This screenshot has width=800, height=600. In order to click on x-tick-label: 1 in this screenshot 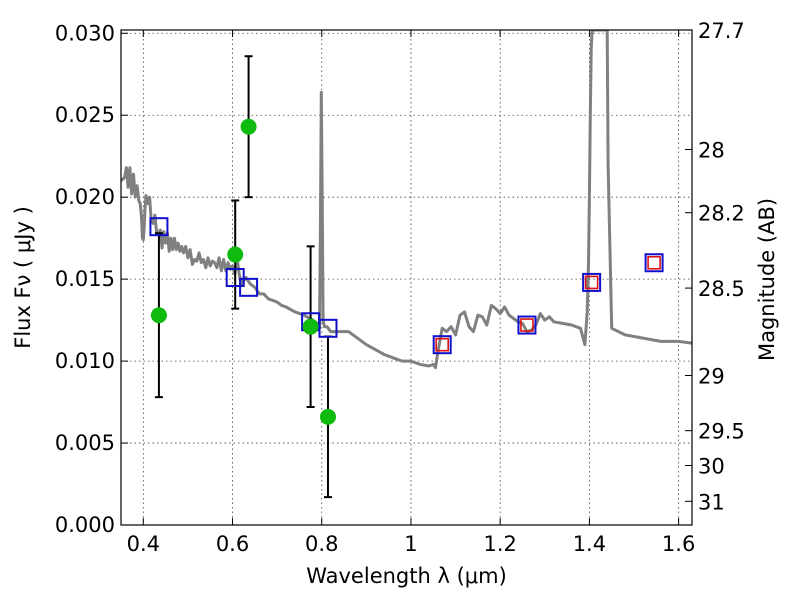, I will do `click(410, 544)`.